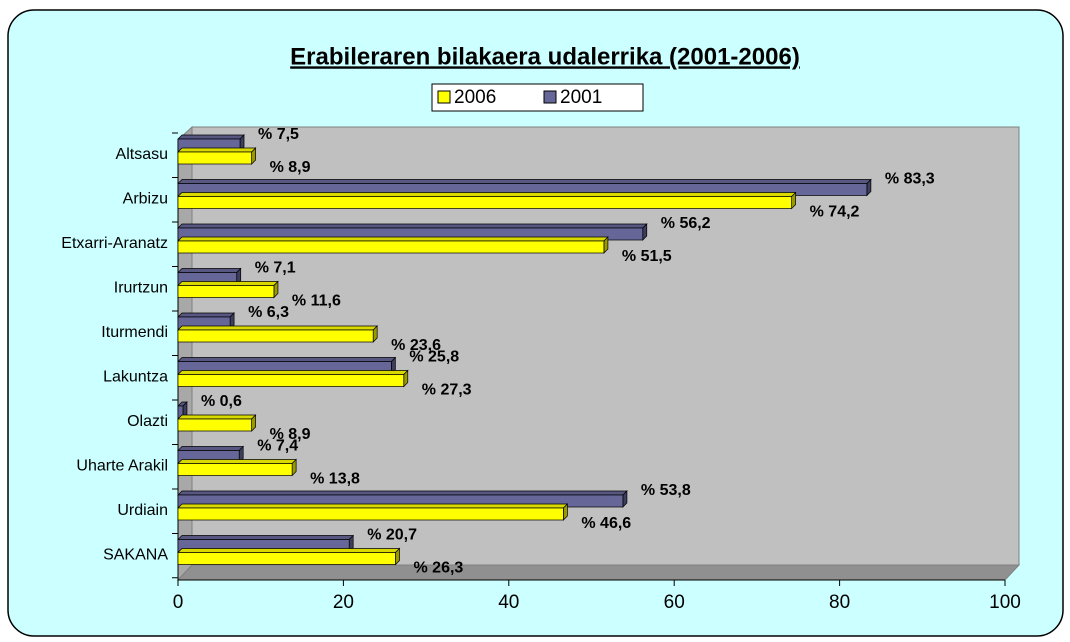  What do you see at coordinates (141, 288) in the screenshot?
I see `y-tick-label: Irurtzun` at bounding box center [141, 288].